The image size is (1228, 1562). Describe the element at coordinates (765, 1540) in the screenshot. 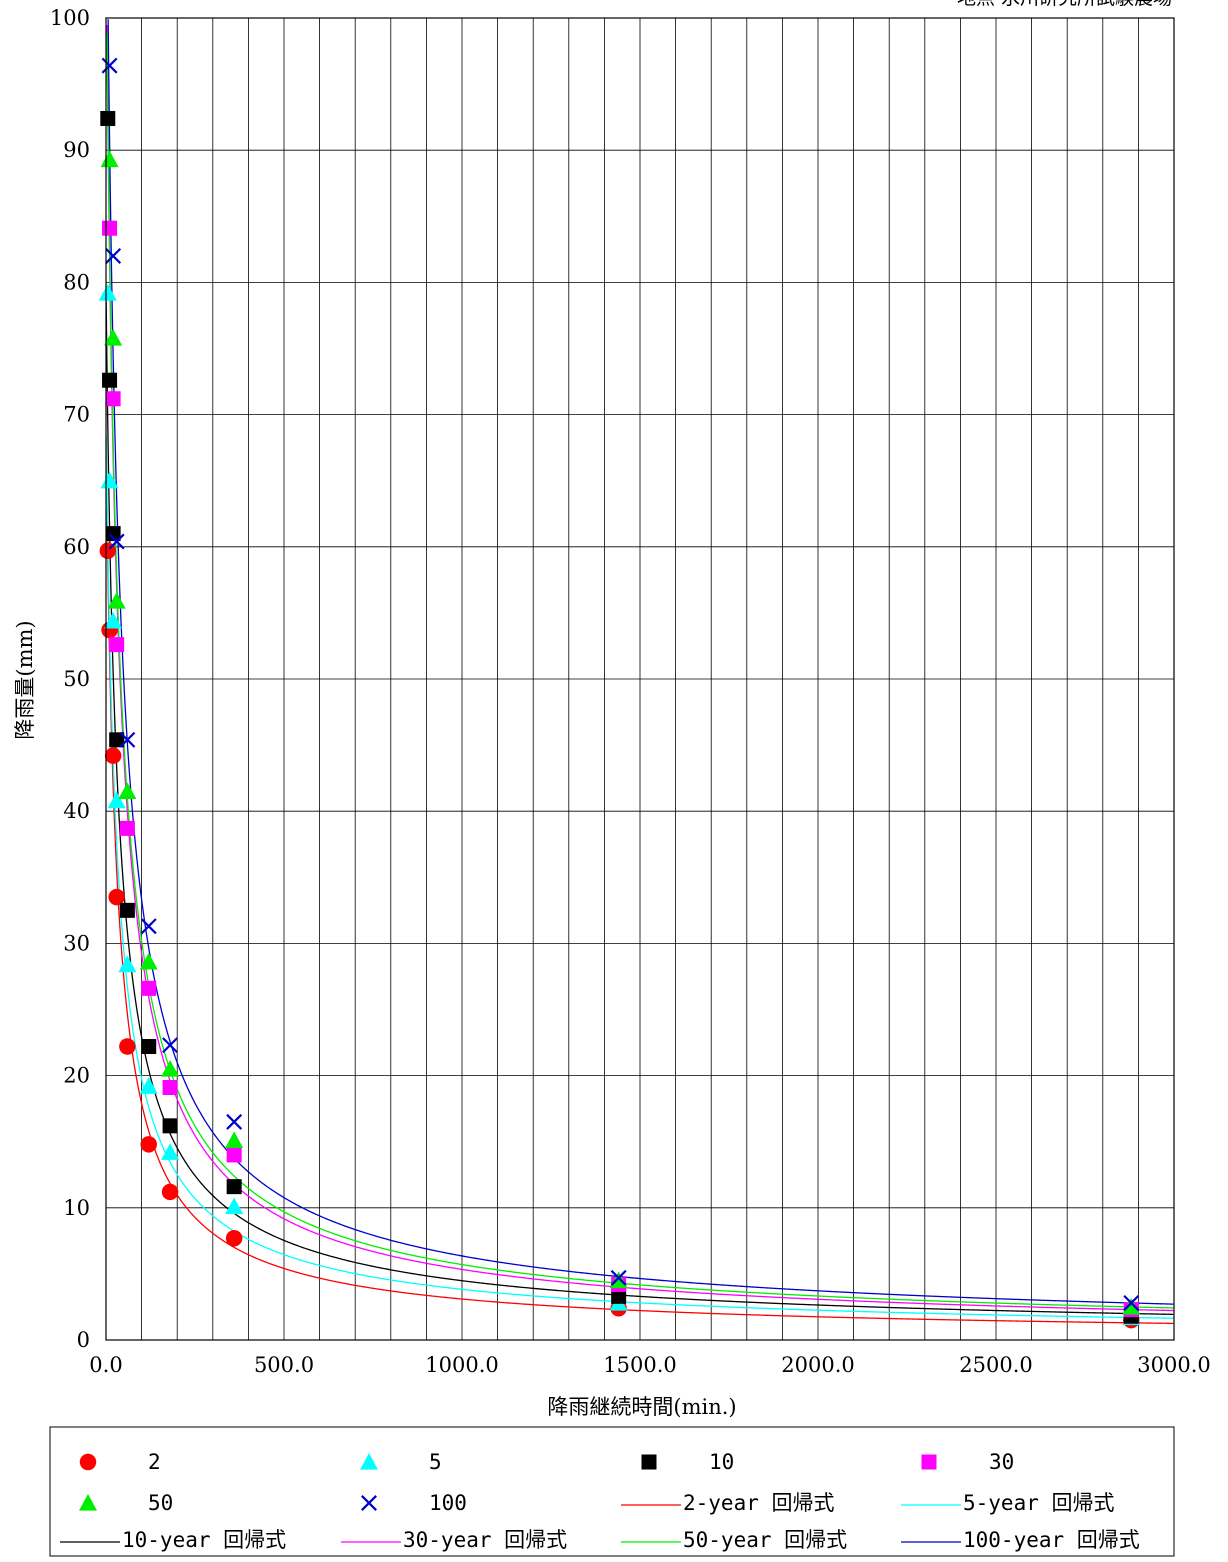

I see `legend-label: 50-year 回帰式` at that location.